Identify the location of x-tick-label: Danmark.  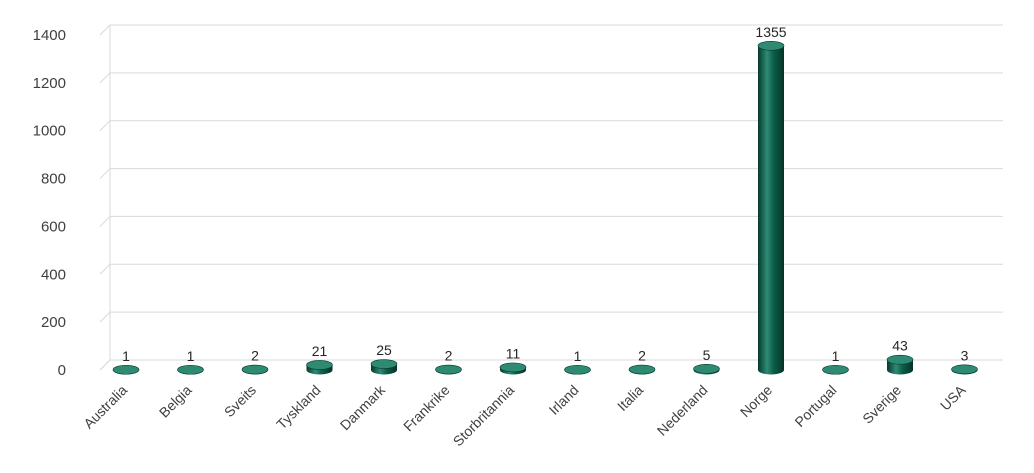
(363, 407).